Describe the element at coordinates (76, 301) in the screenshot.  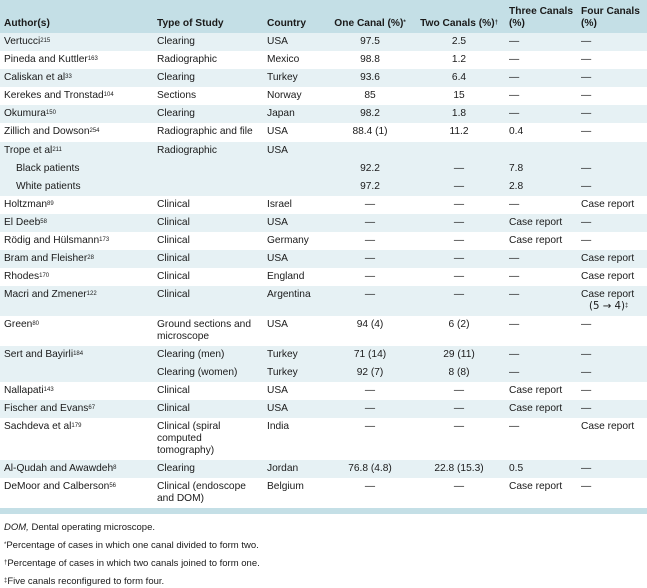
I see `cell-author: Macri and Zmener122` at that location.